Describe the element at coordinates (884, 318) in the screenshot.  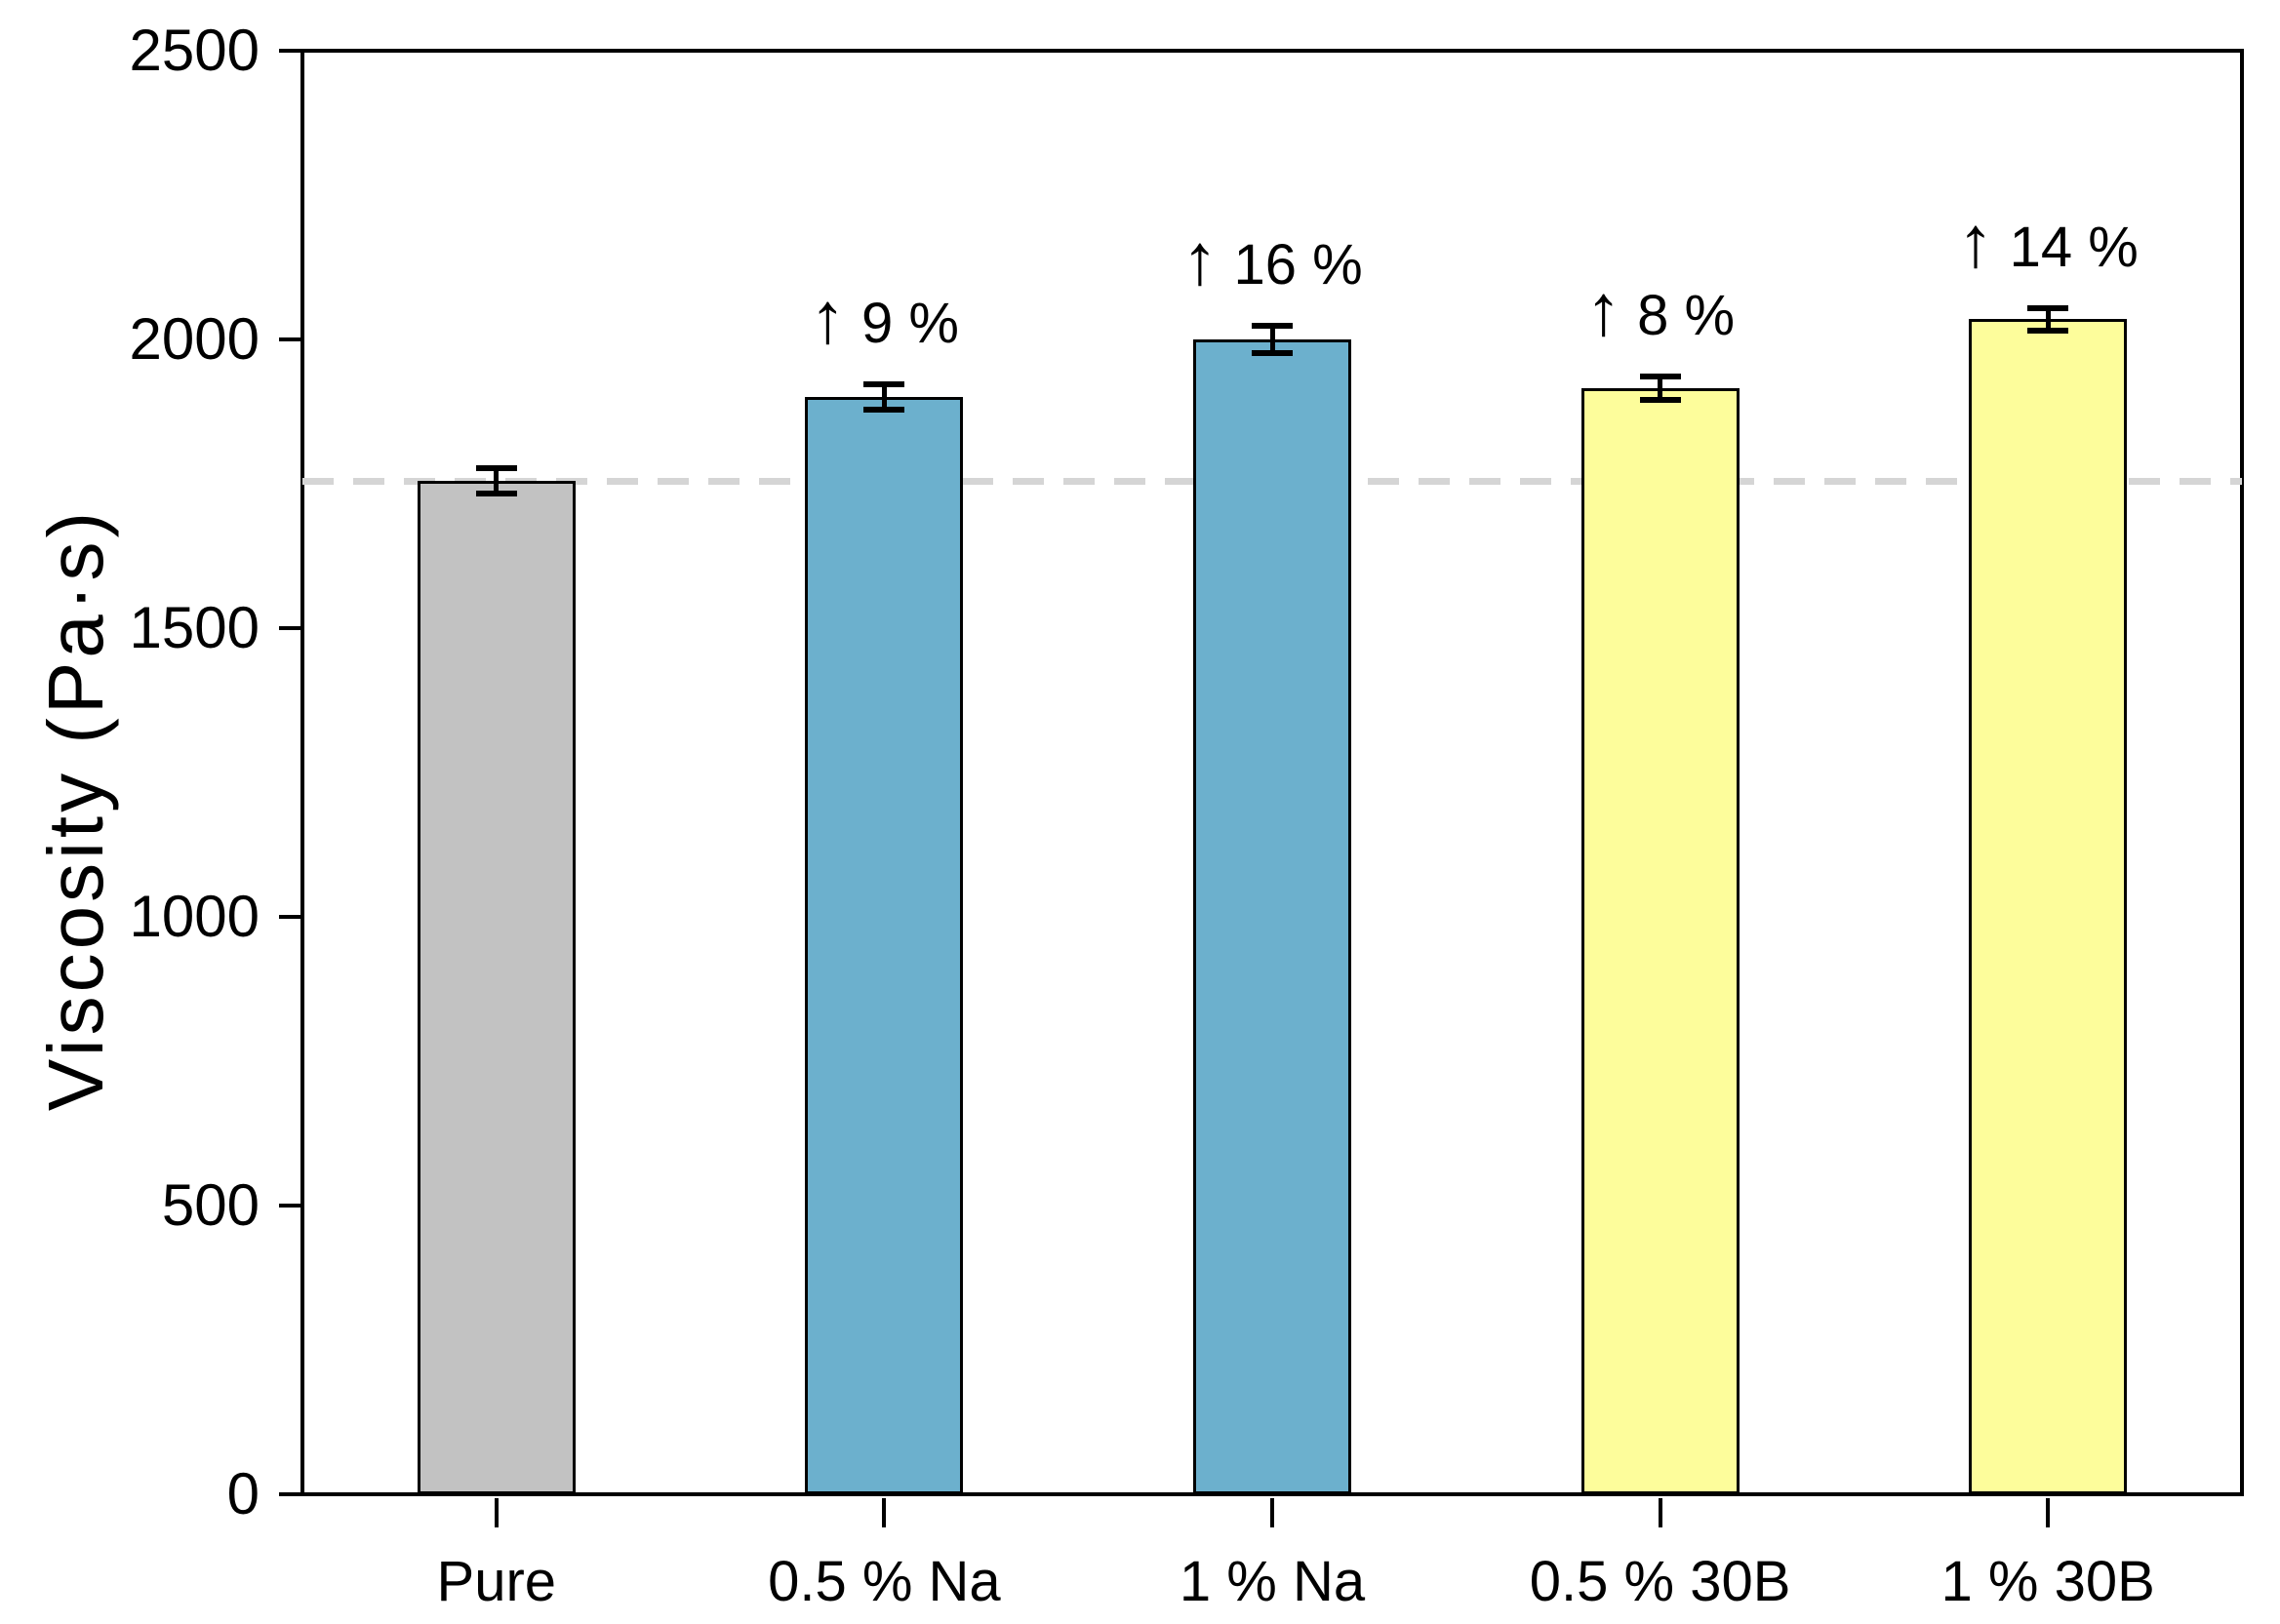
I see `increase-annotation: ↑ 9 %` at that location.